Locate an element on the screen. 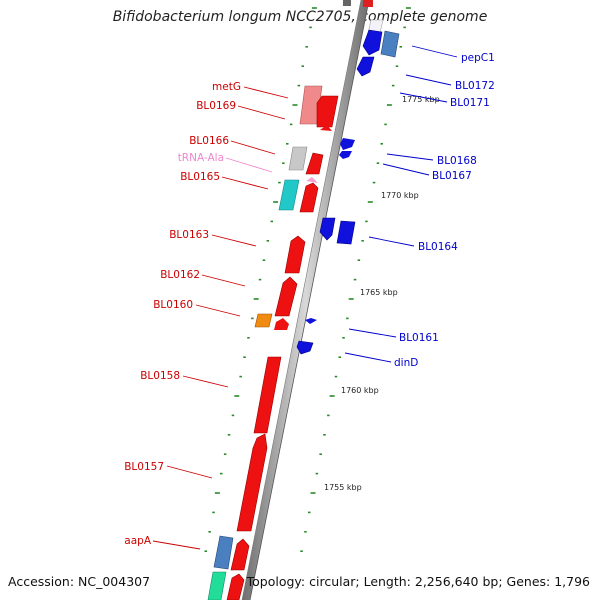  gene-bl0172 is located at coordinates (372, 42).